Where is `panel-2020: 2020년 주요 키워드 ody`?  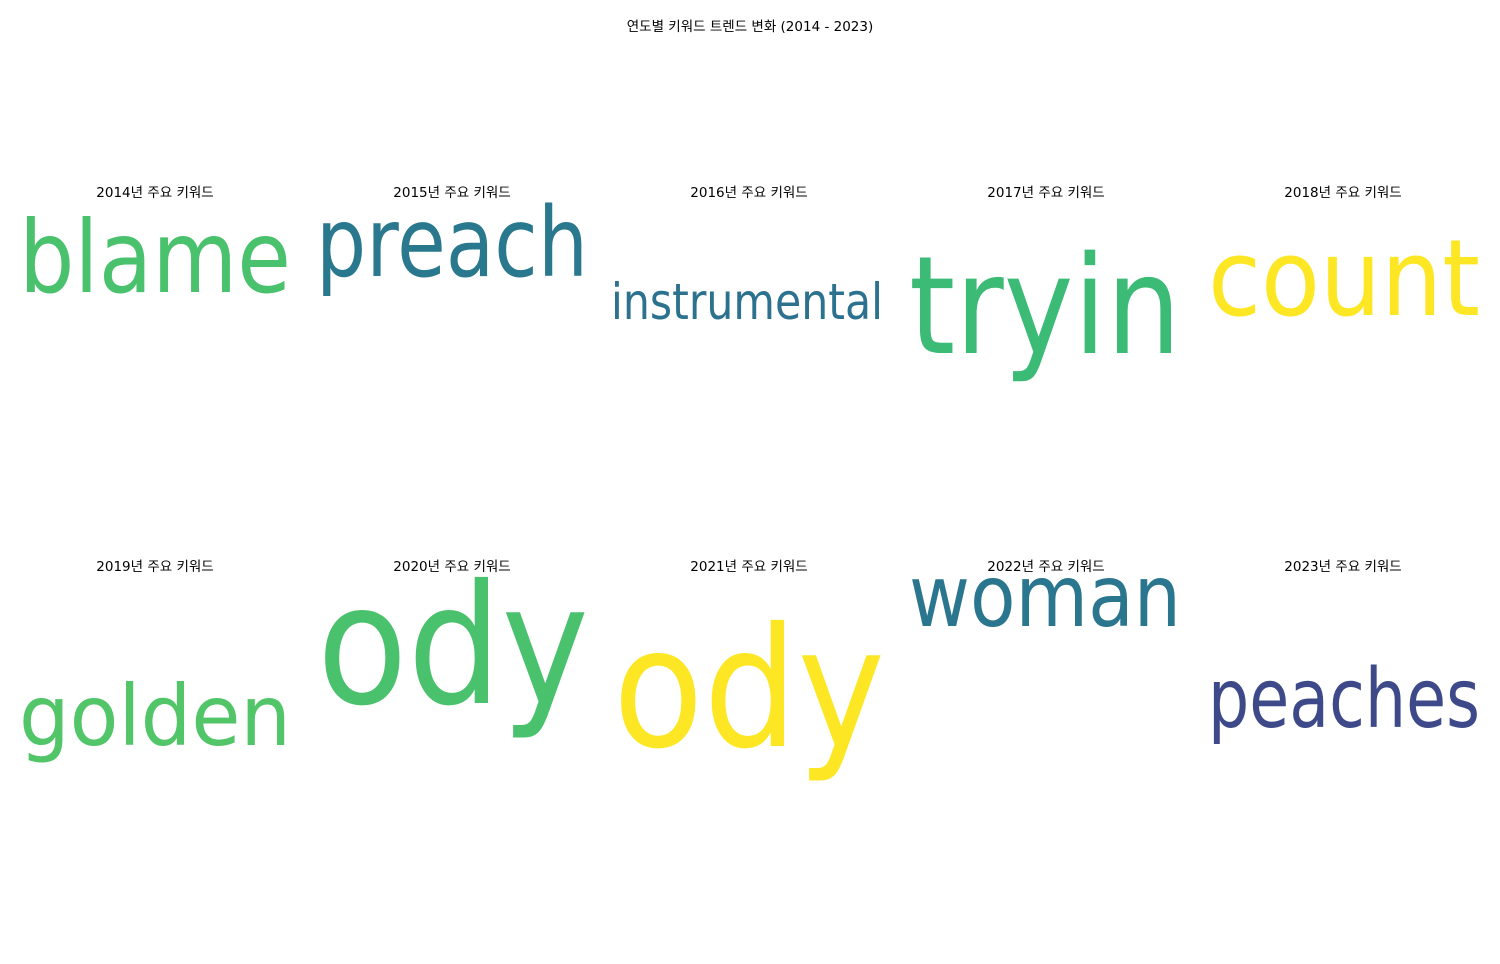 panel-2020: 2020년 주요 키워드 ody is located at coordinates (452, 702).